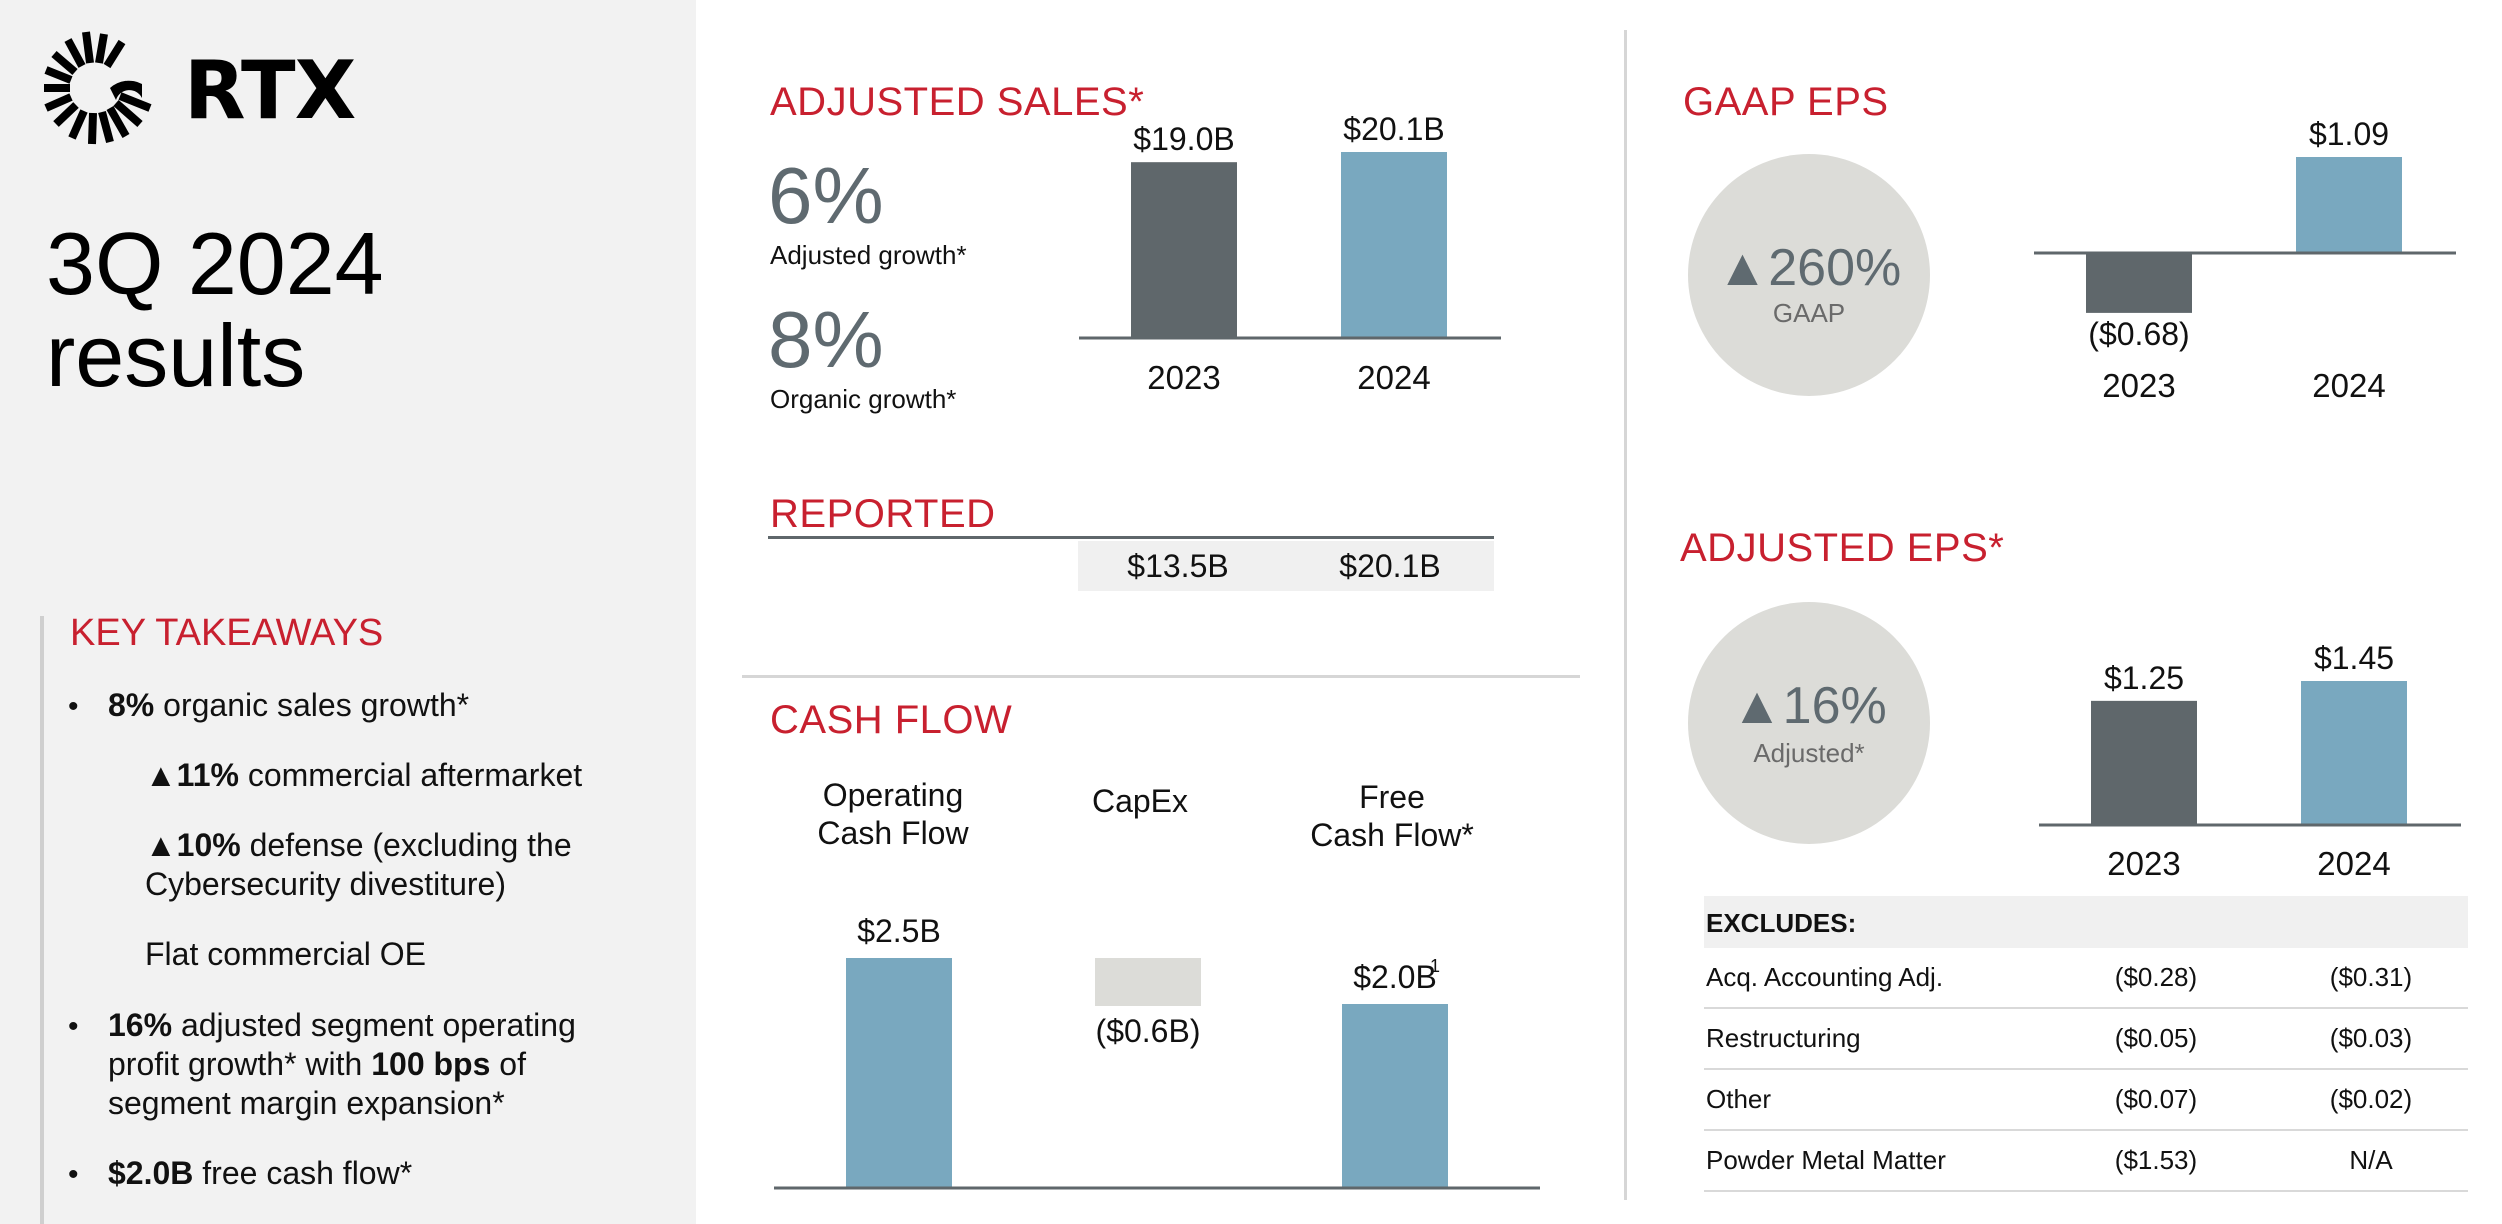 Image resolution: width=2502 pixels, height=1224 pixels. What do you see at coordinates (131, 705) in the screenshot?
I see `takeaway-1-bold: 8%` at bounding box center [131, 705].